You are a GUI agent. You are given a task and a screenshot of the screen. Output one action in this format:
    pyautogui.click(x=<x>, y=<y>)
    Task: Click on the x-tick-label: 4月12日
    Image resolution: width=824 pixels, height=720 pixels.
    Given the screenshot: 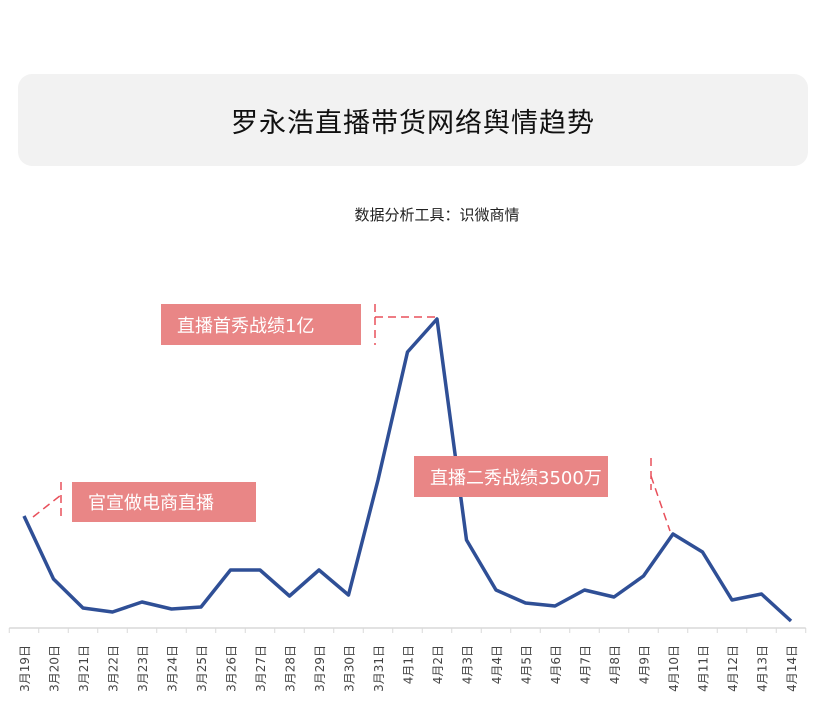 What is the action you would take?
    pyautogui.click(x=733, y=668)
    